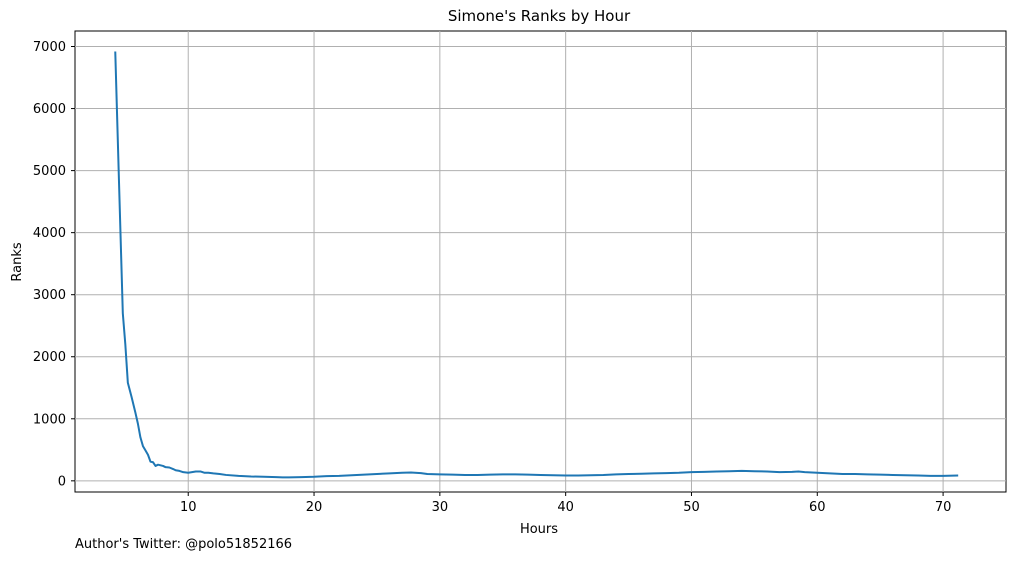 The height and width of the screenshot is (562, 1014). What do you see at coordinates (49, 171) in the screenshot?
I see `y-tick-label: 5000` at bounding box center [49, 171].